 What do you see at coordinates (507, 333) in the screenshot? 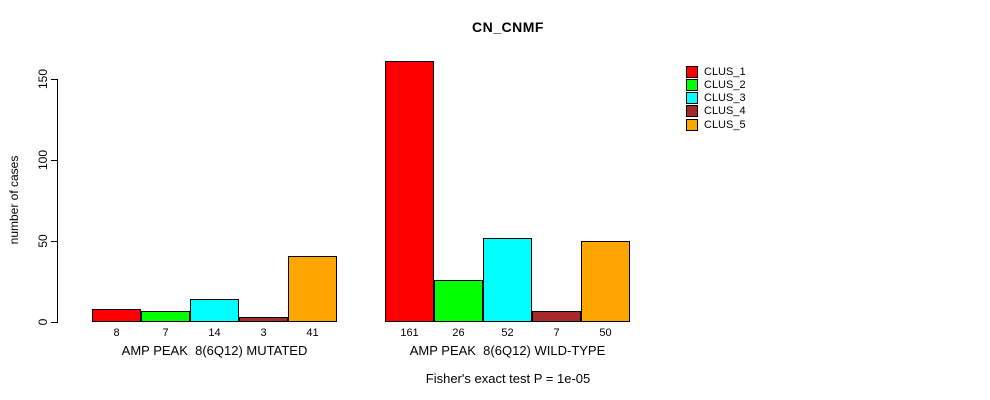
I see `bar-value-label: 52` at bounding box center [507, 333].